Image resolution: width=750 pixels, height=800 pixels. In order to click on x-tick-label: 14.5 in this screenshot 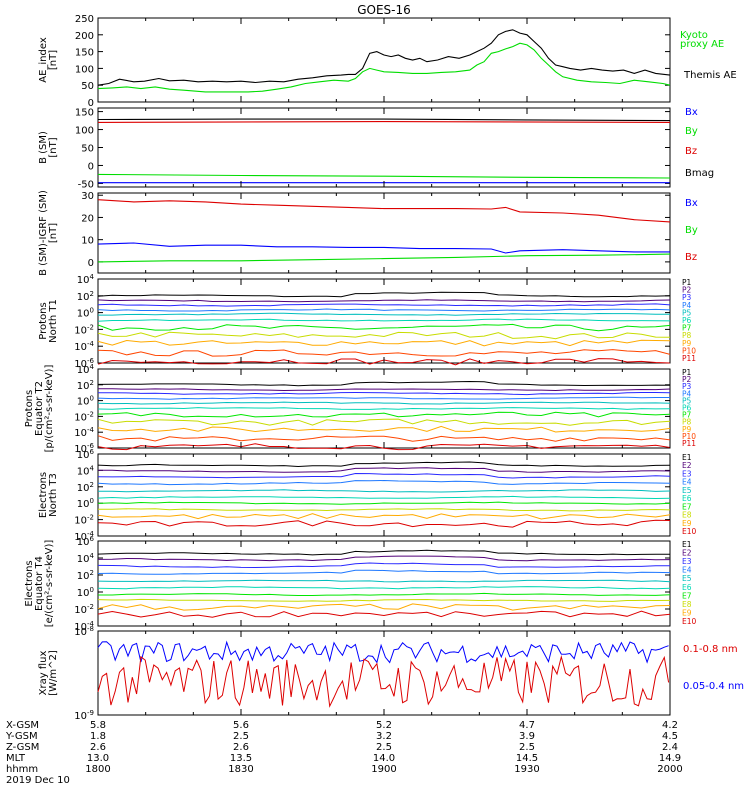, I will do `click(527, 758)`.